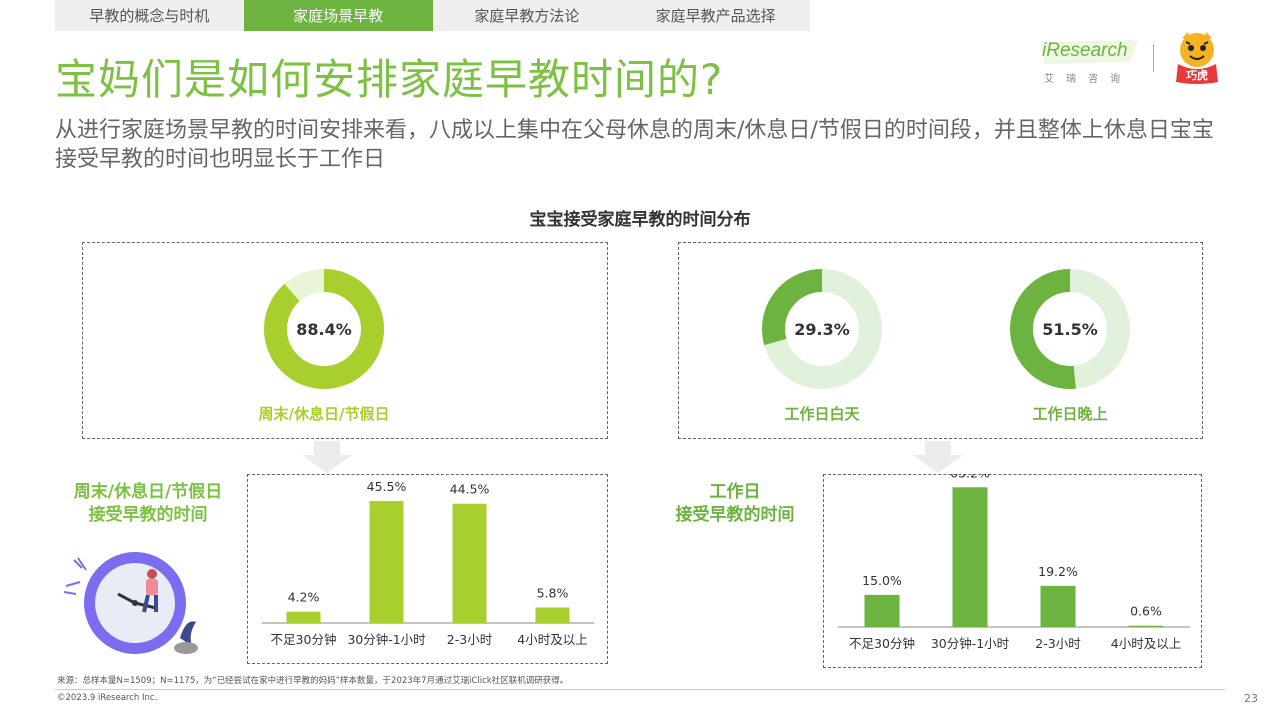  What do you see at coordinates (1197, 58) in the screenshot?
I see `qiaohu-logo: 巧虎` at bounding box center [1197, 58].